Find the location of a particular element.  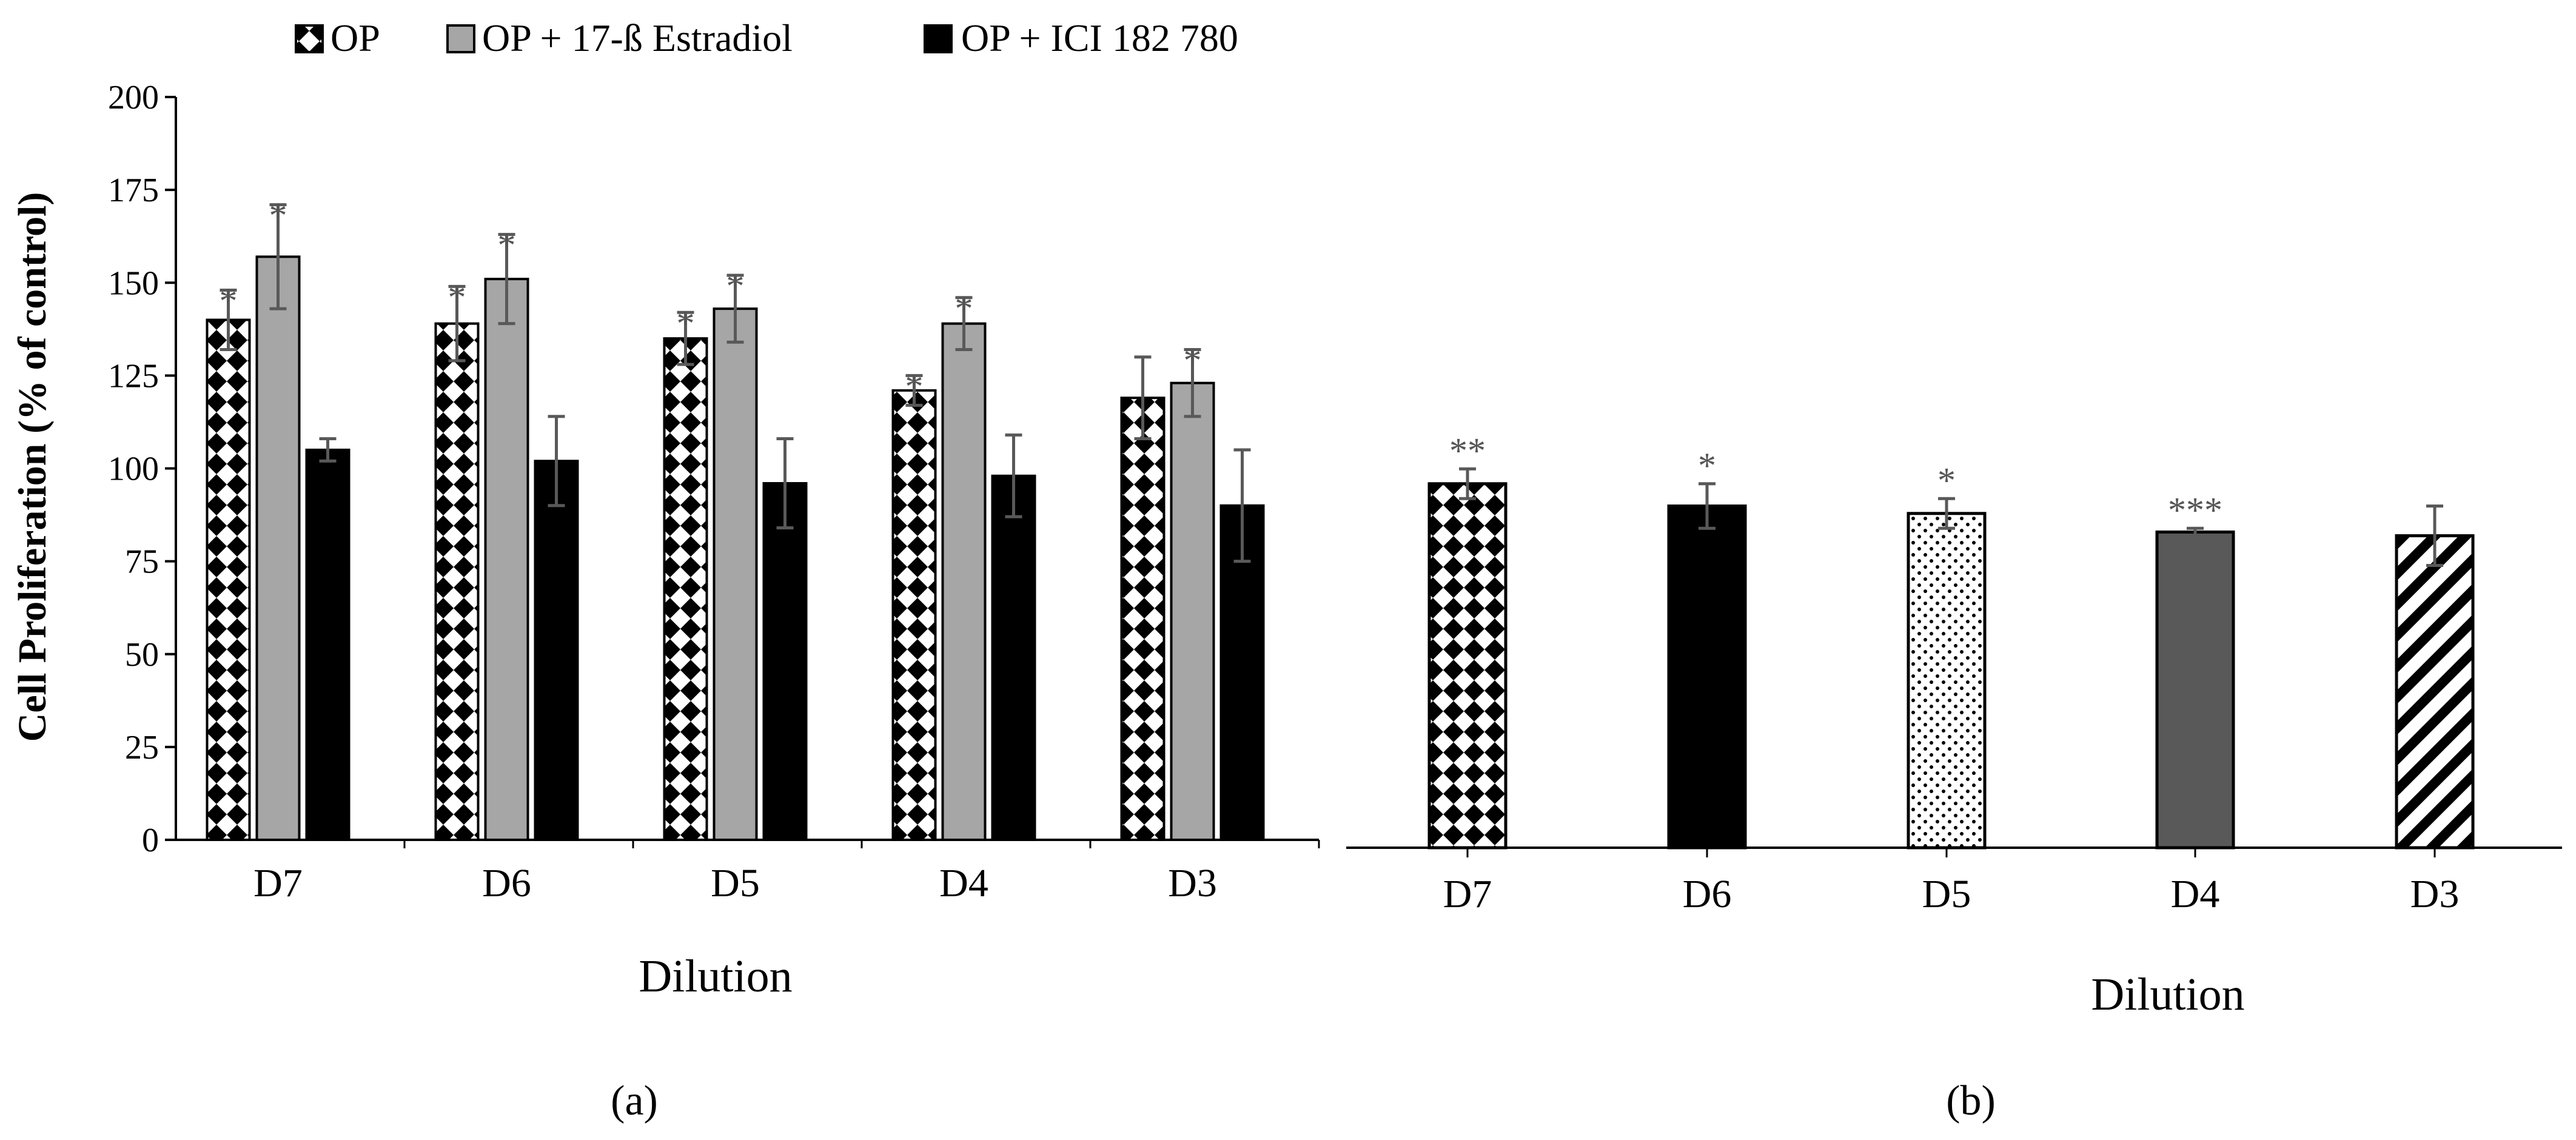

panel-a-bar-D6-s1 is located at coordinates (506, 560).